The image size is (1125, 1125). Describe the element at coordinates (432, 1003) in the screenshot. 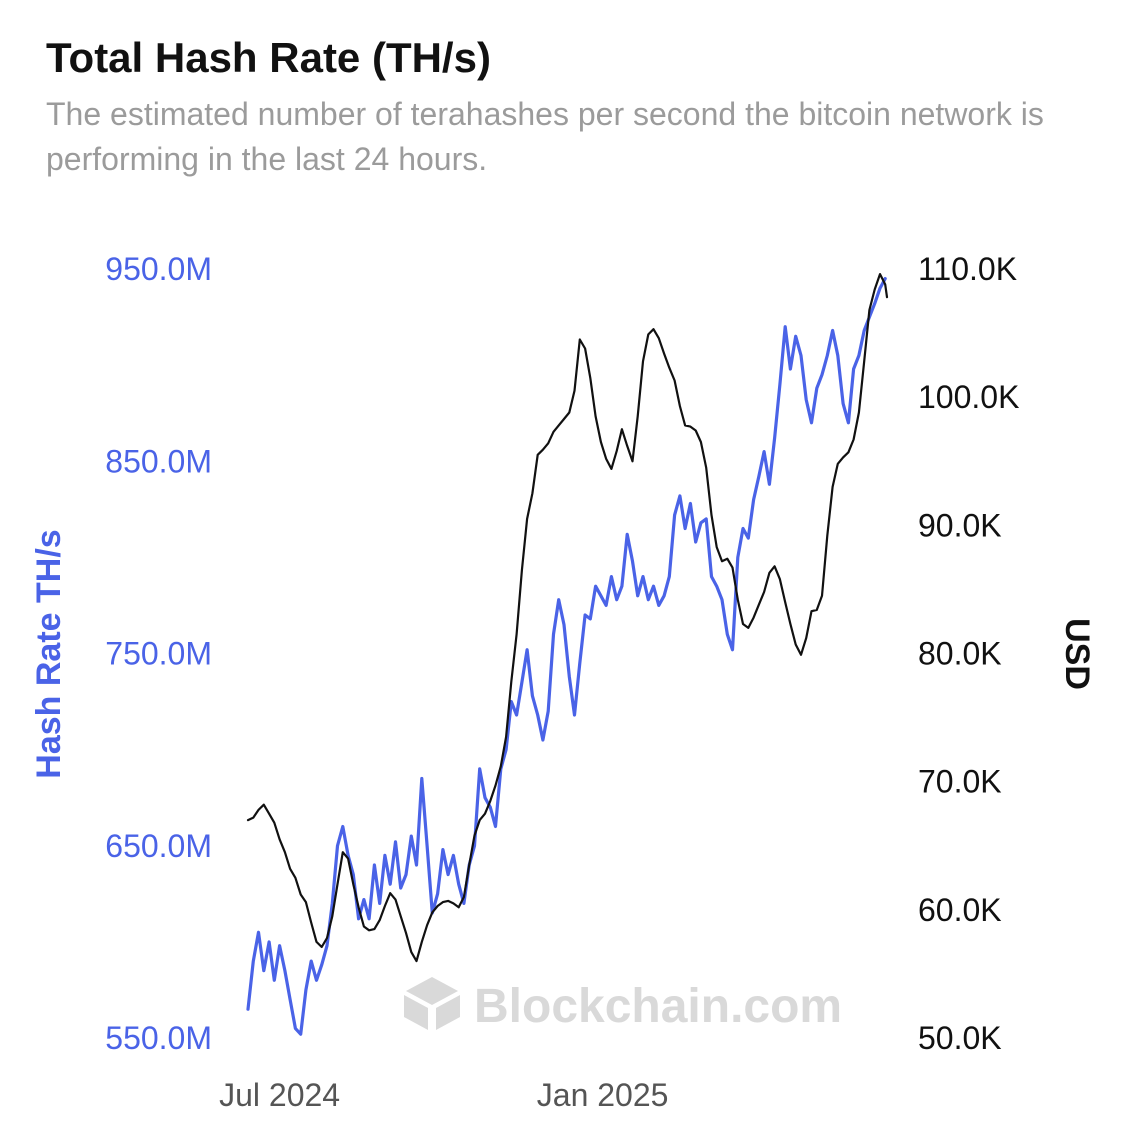

I see `blockchain-cube-logo-icon` at that location.